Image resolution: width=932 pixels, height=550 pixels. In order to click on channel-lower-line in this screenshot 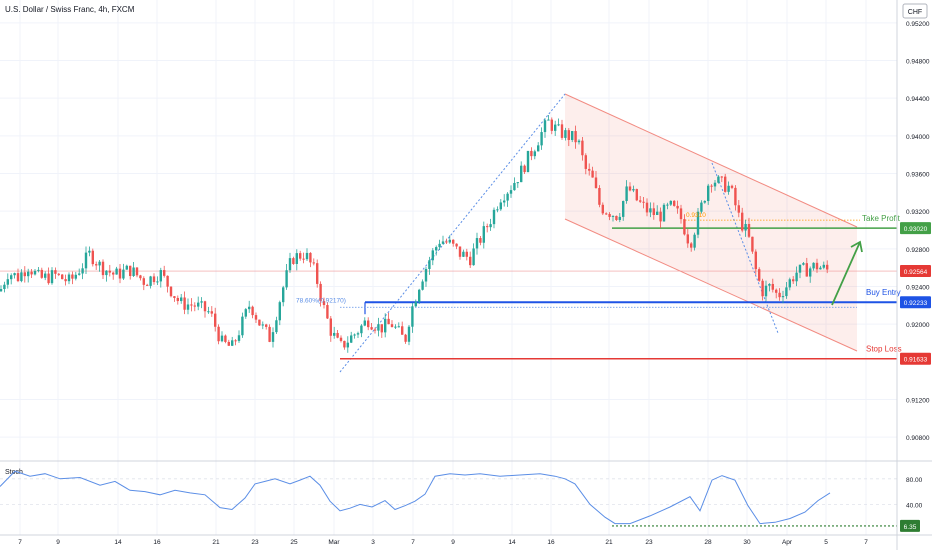, I will do `click(711, 285)`.